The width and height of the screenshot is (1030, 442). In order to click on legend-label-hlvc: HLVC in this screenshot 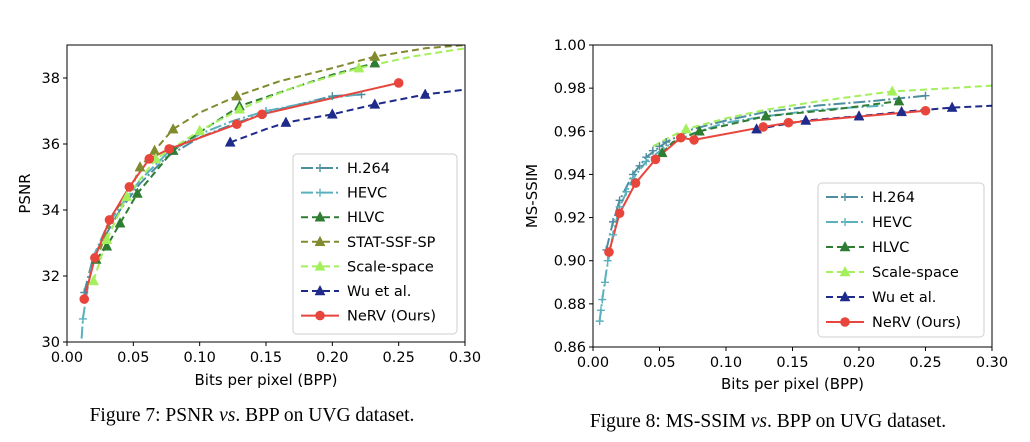, I will do `click(365, 218)`.